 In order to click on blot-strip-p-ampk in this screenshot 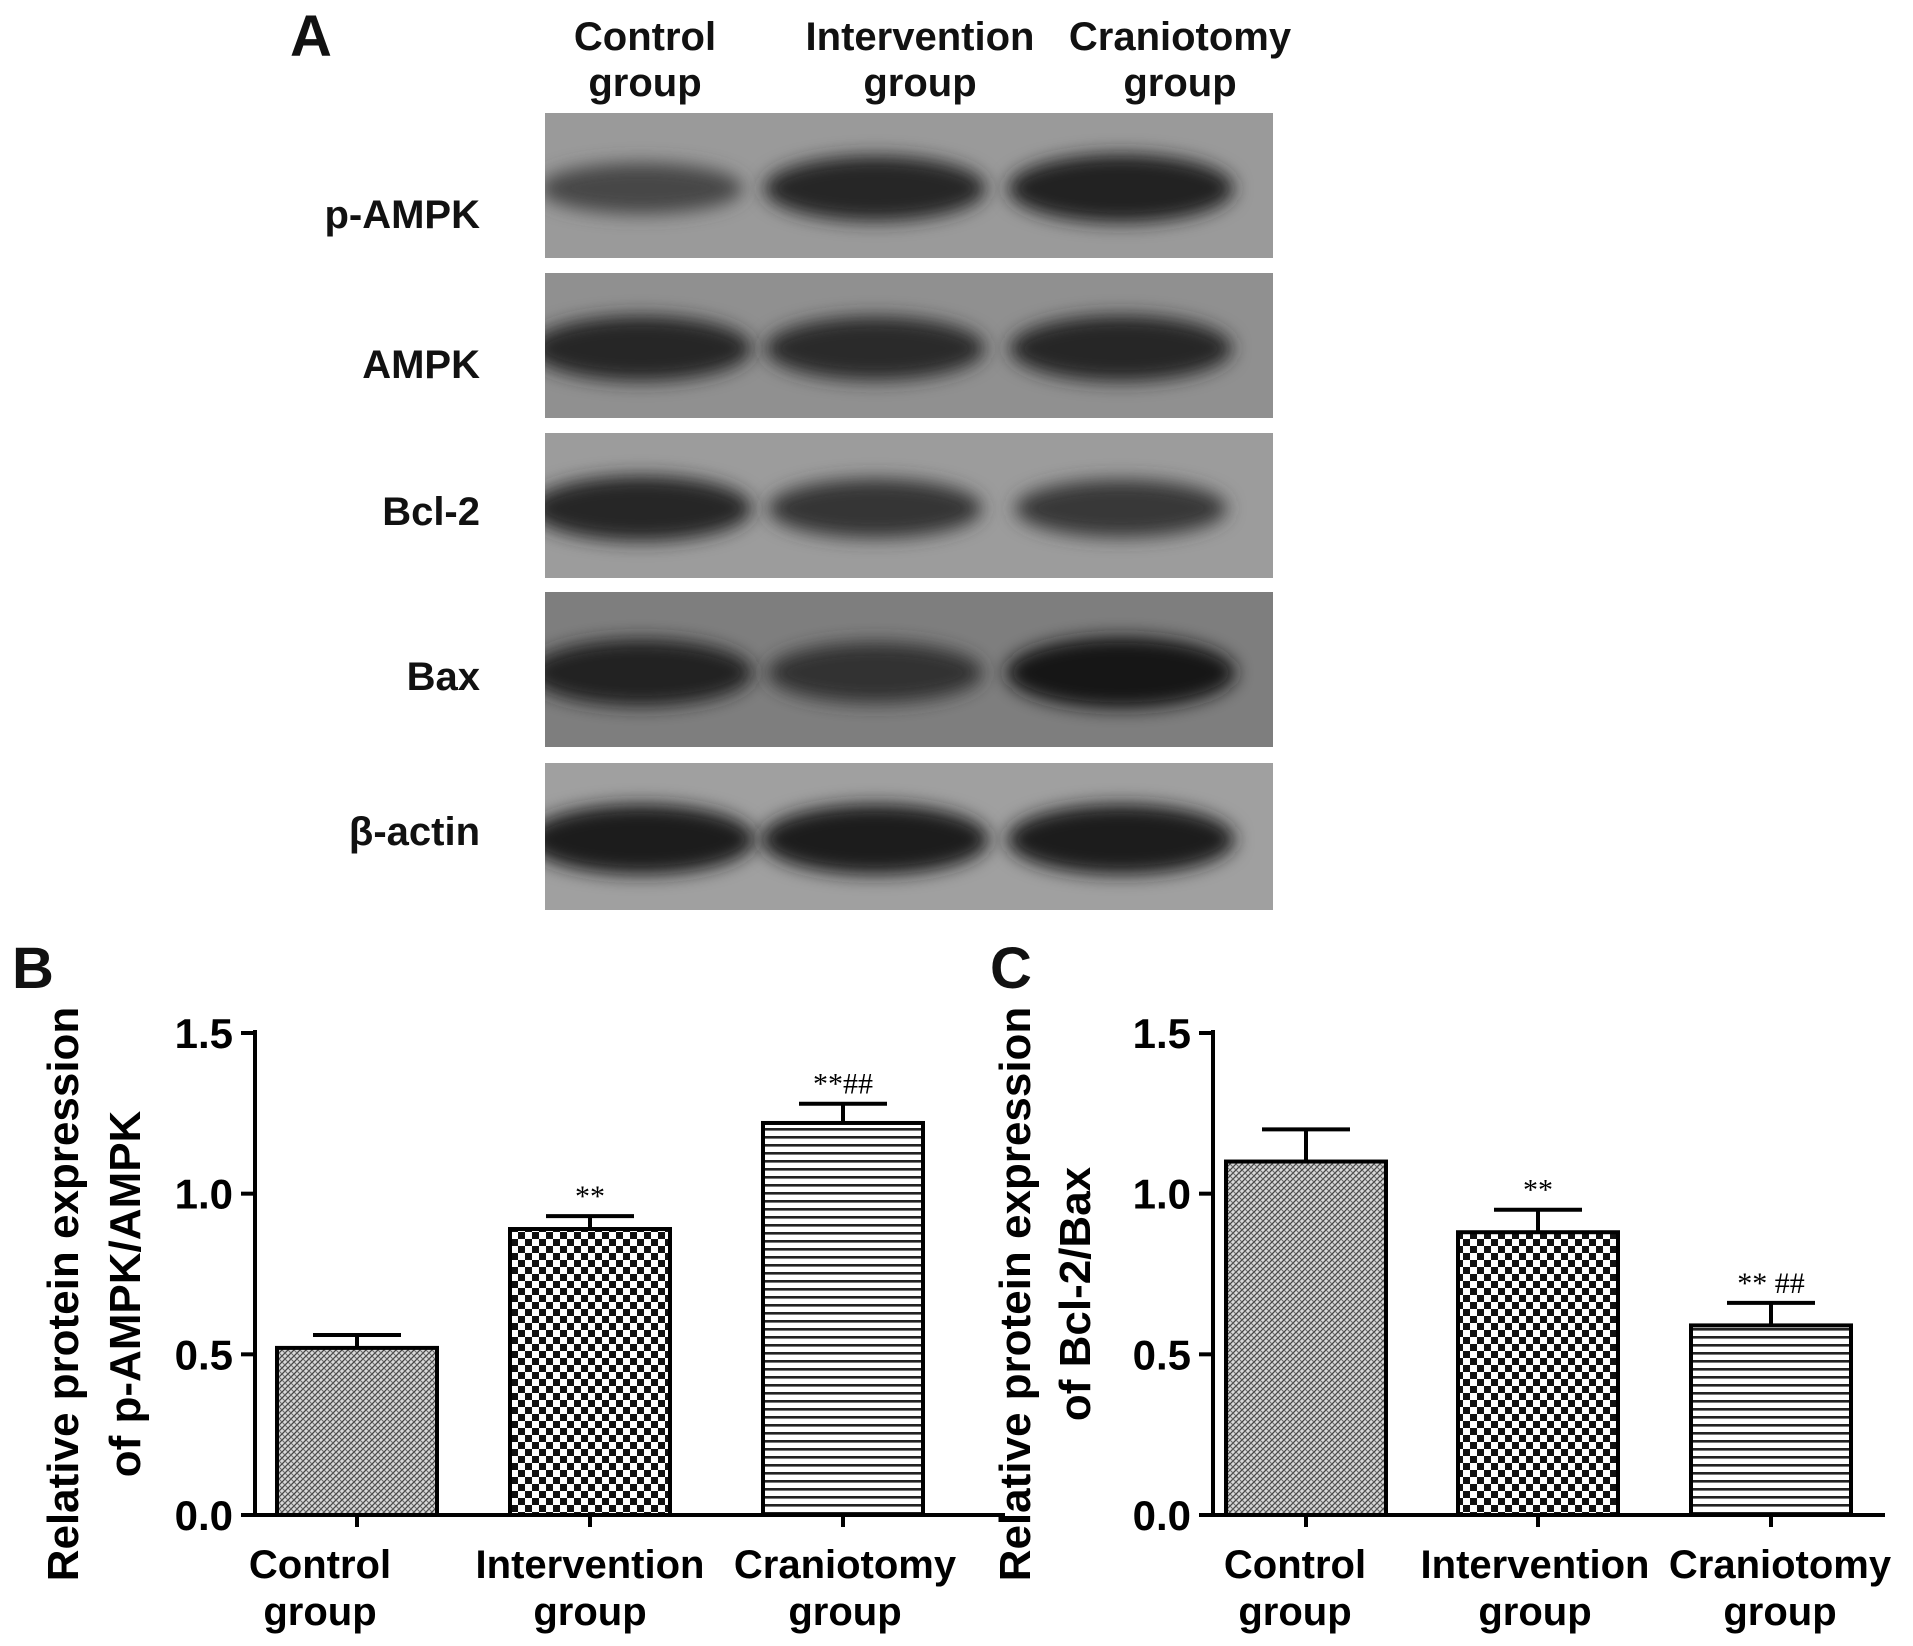, I will do `click(909, 185)`.